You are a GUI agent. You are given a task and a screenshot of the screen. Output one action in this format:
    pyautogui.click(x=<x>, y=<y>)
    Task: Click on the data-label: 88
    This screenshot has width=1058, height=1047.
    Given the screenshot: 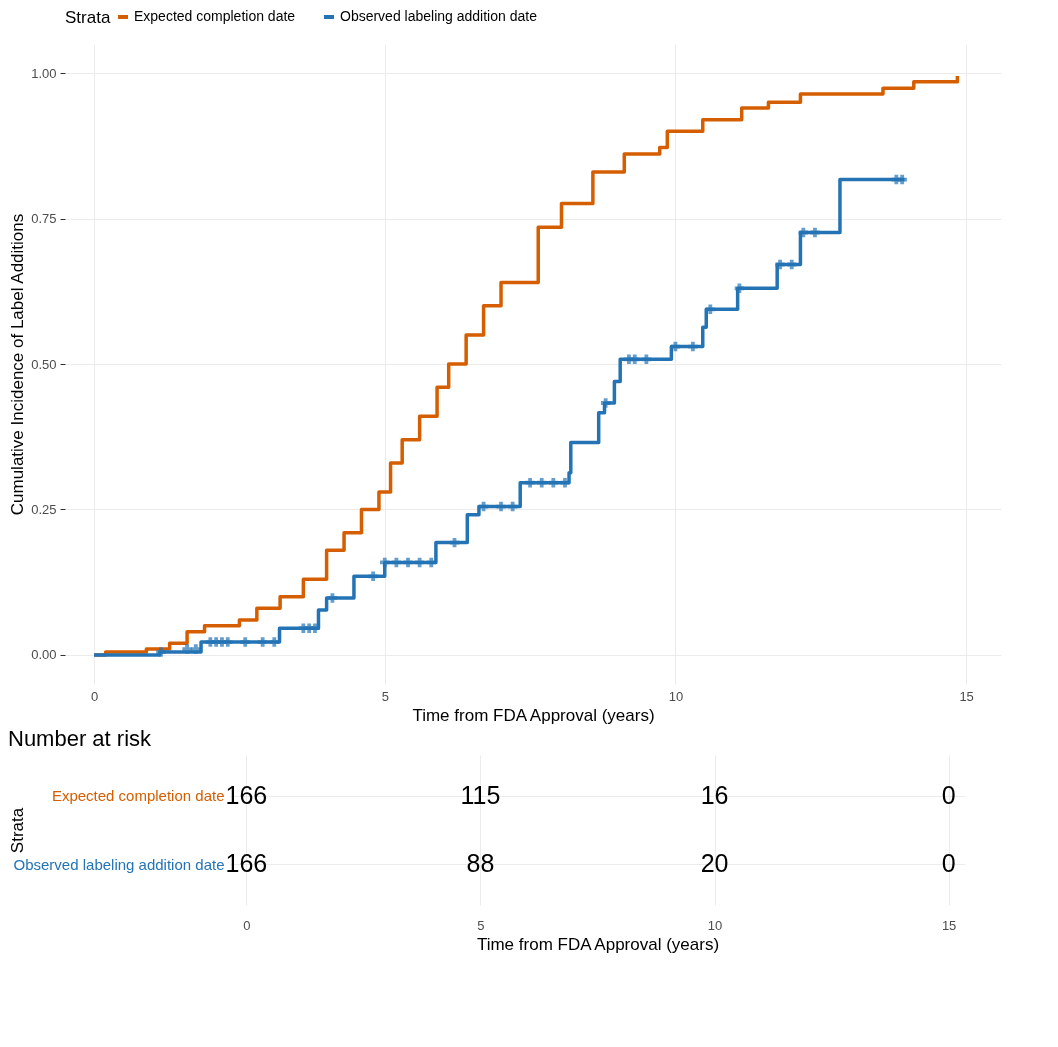 What is the action you would take?
    pyautogui.click(x=480, y=863)
    